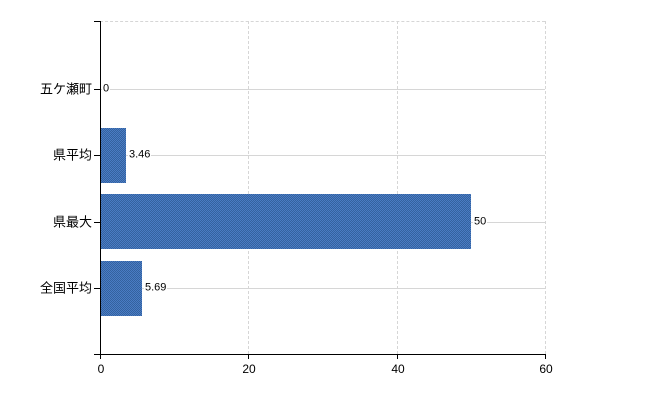  Describe the element at coordinates (322, 21) in the screenshot. I see `plot-top-border` at that location.